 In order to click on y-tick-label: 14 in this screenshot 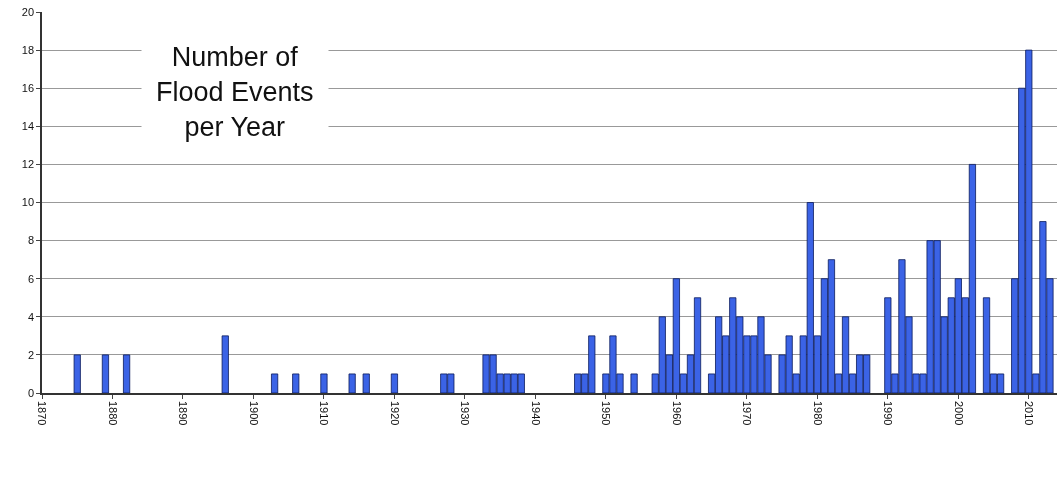, I will do `click(28, 126)`.